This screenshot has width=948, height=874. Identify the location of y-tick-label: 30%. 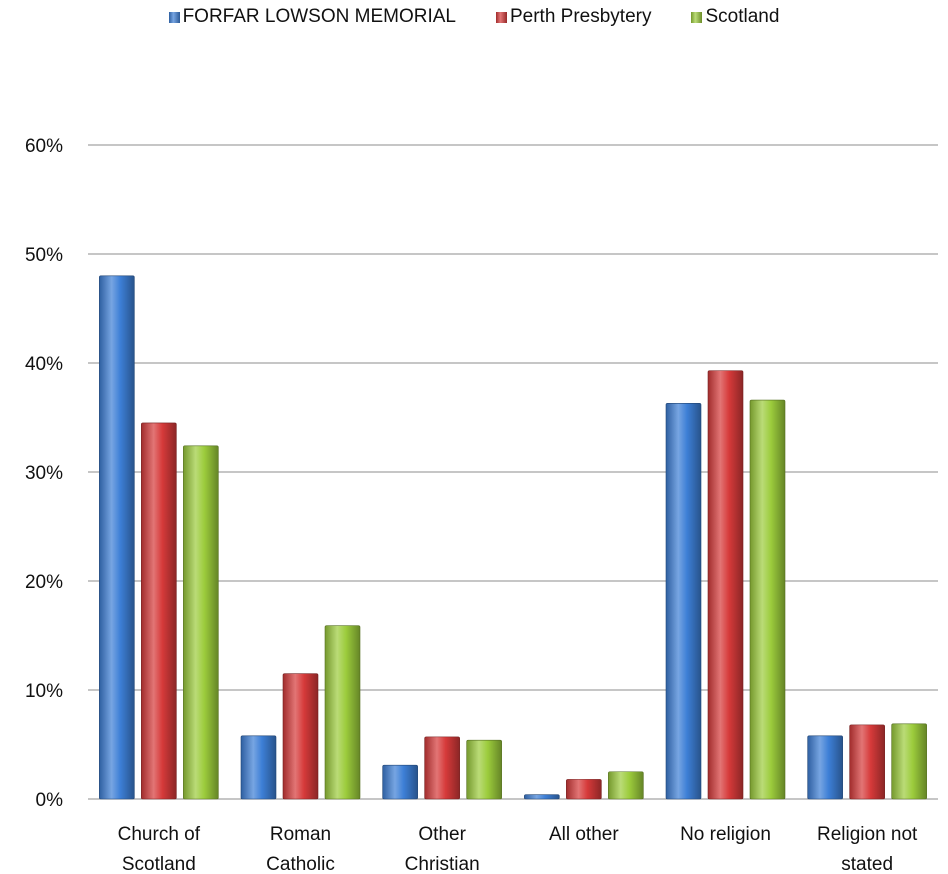
(44, 473).